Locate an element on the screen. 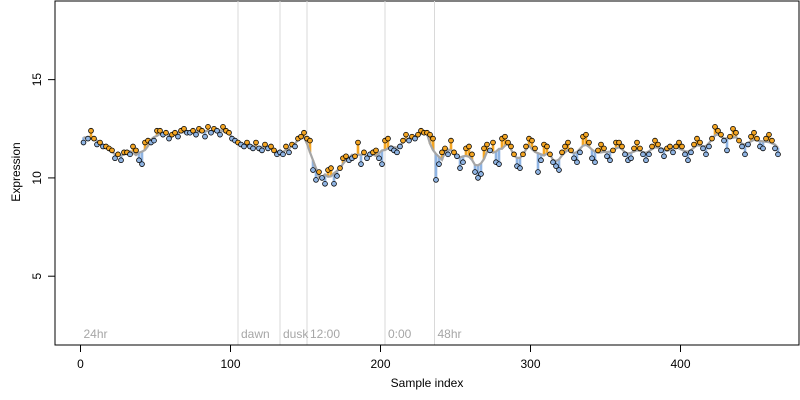  phase-label: dawn is located at coordinates (255, 334).